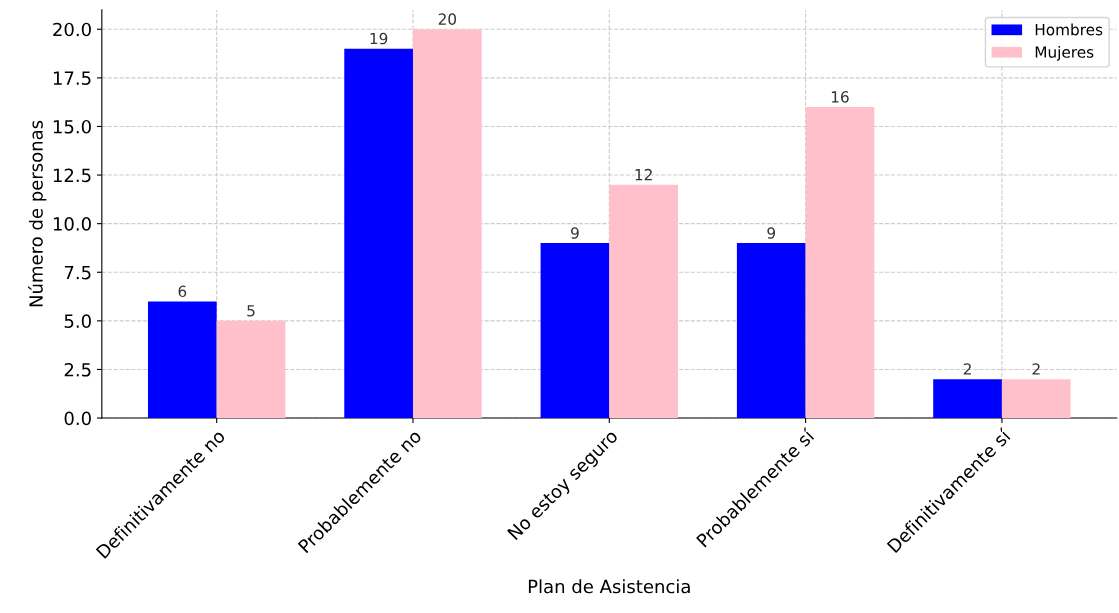 The image size is (1119, 613). I want to click on y-tick-label: 10.0, so click(72, 224).